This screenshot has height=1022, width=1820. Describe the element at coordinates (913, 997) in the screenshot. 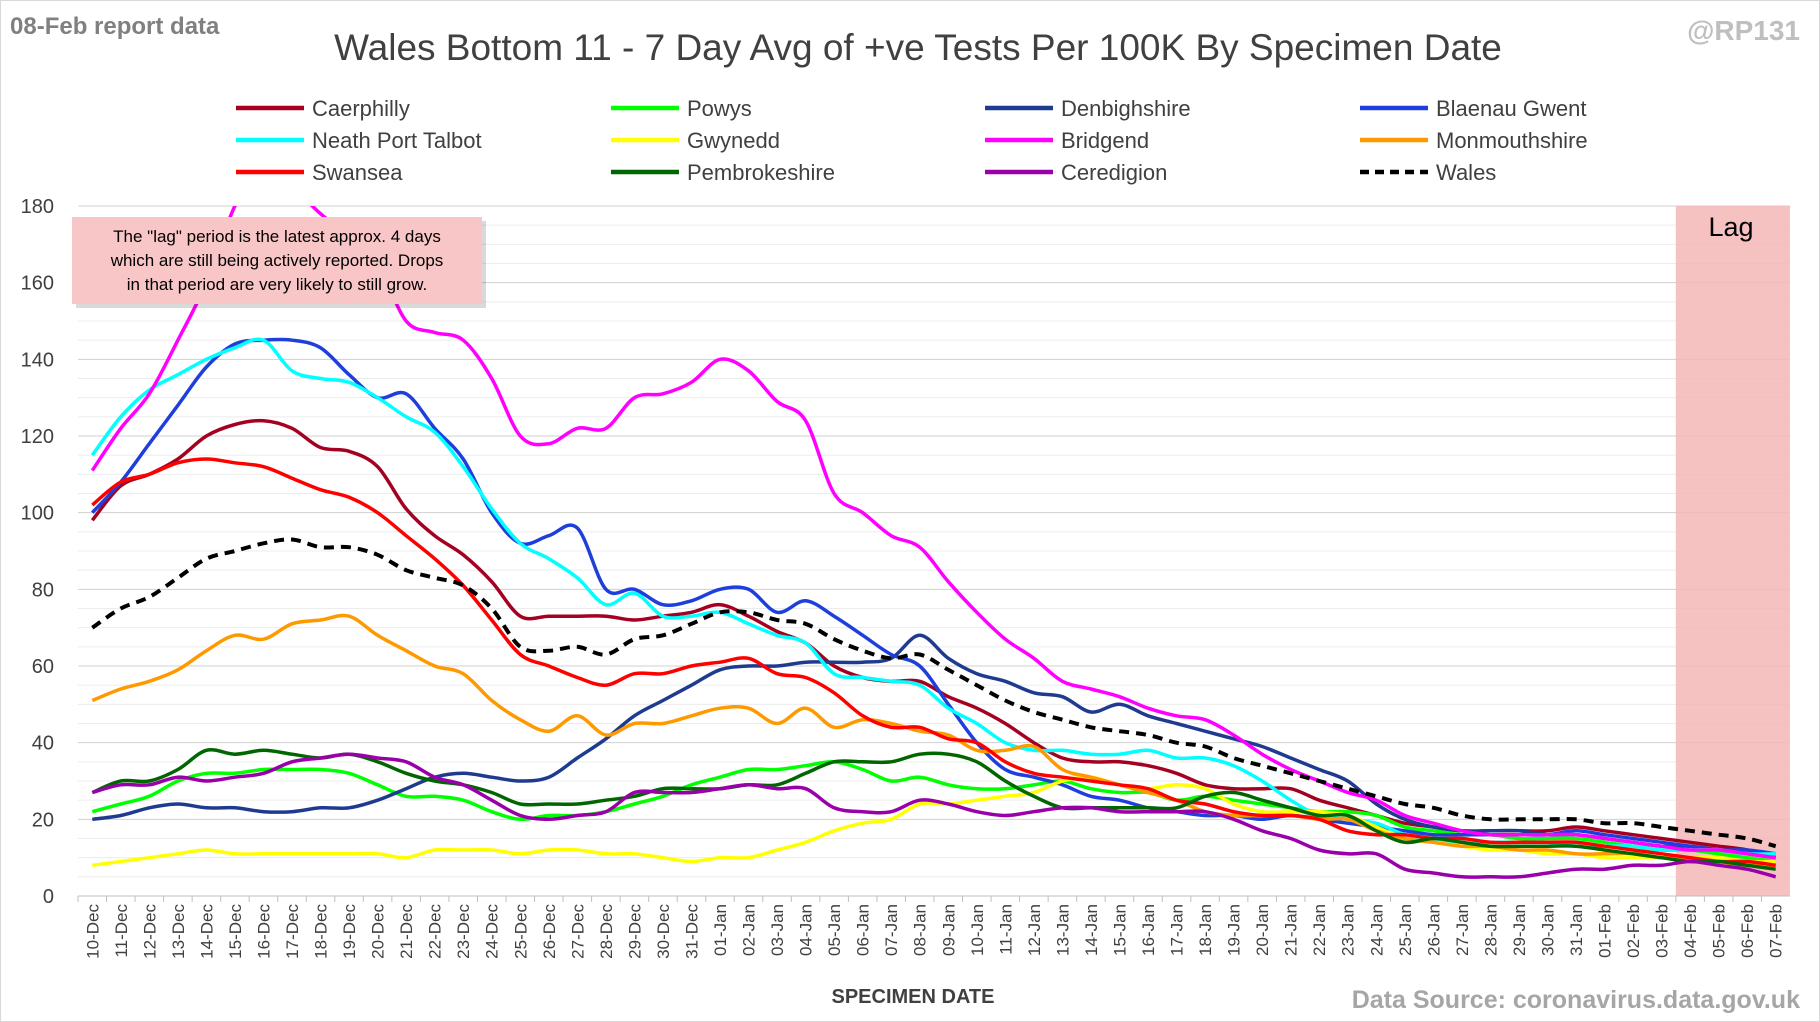

I see `x-axis-title: SPECIMEN DATE` at that location.